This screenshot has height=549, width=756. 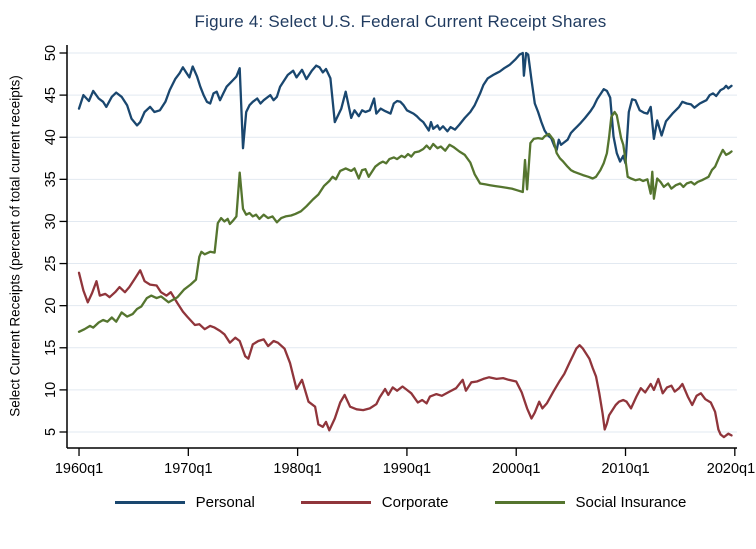 I want to click on y-tick-label: 35, so click(x=51, y=179).